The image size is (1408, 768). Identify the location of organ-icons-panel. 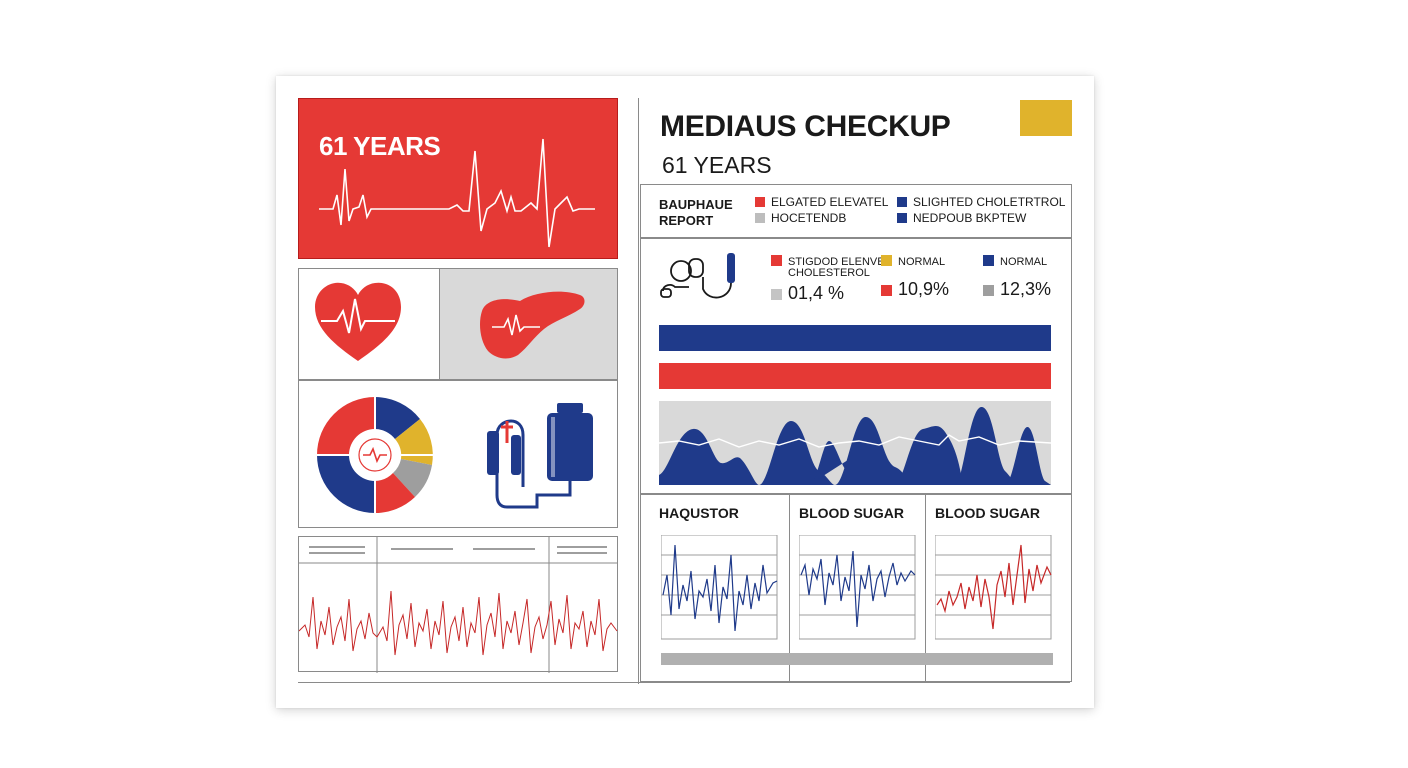
(458, 324).